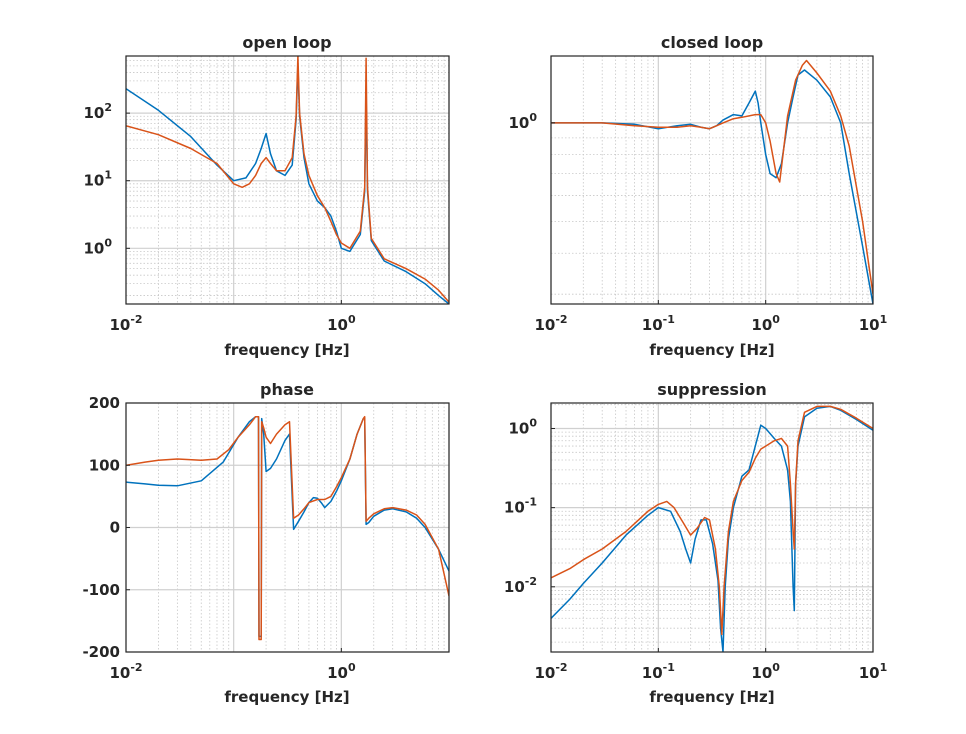  What do you see at coordinates (711, 389) in the screenshot?
I see `plot-title: suppression` at bounding box center [711, 389].